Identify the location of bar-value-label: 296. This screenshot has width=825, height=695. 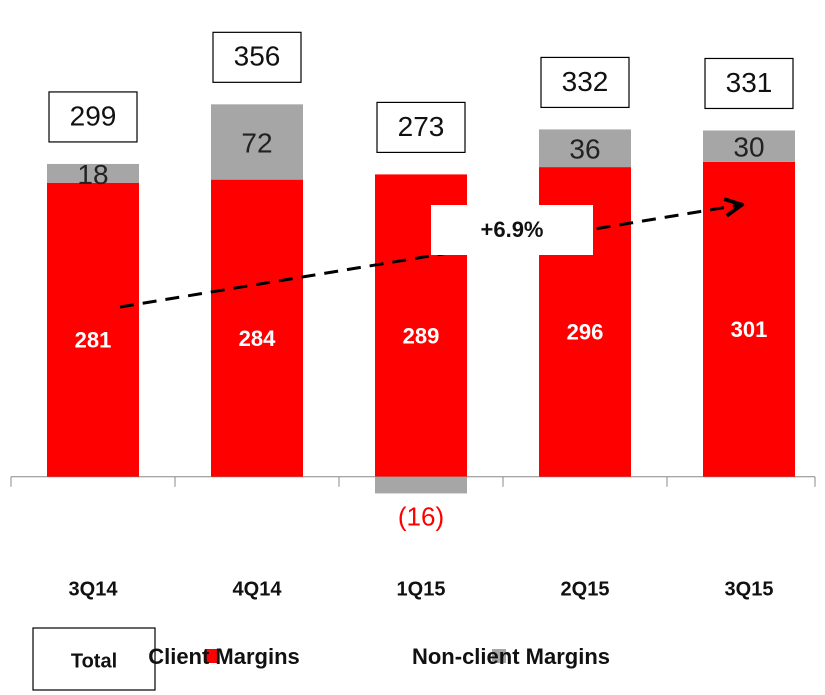
(585, 332).